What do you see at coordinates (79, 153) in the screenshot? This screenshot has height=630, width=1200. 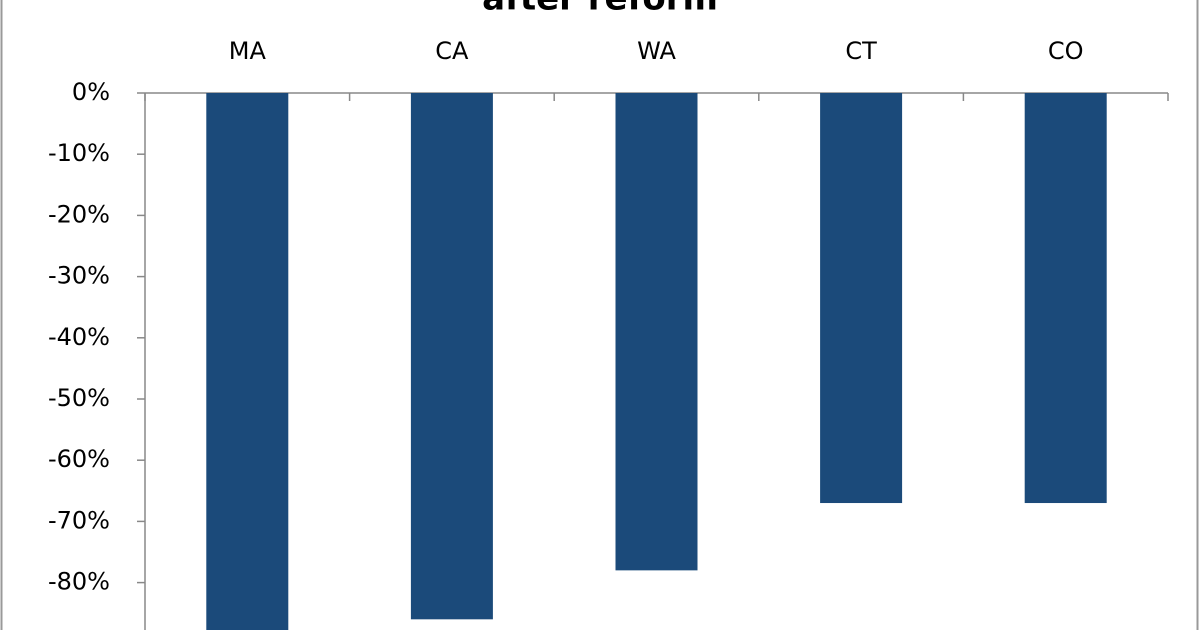 I see `y-tick-label: -10%` at bounding box center [79, 153].